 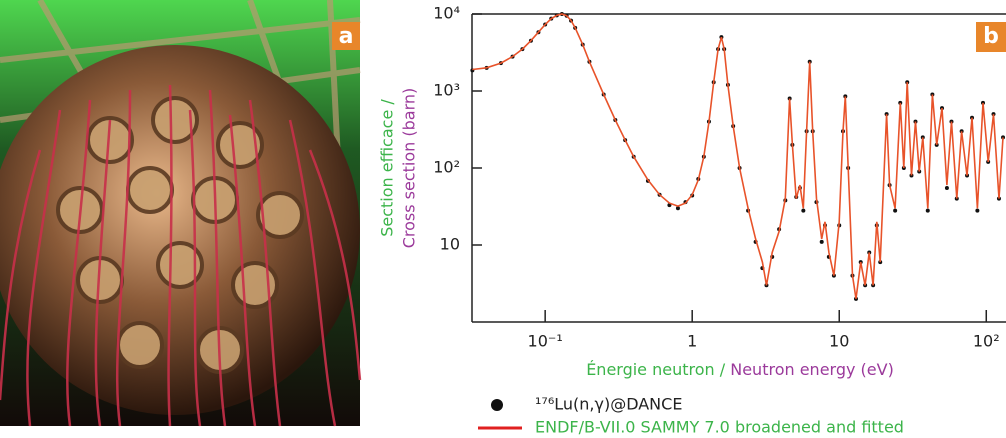 I want to click on panel-label-box, so click(x=991, y=37).